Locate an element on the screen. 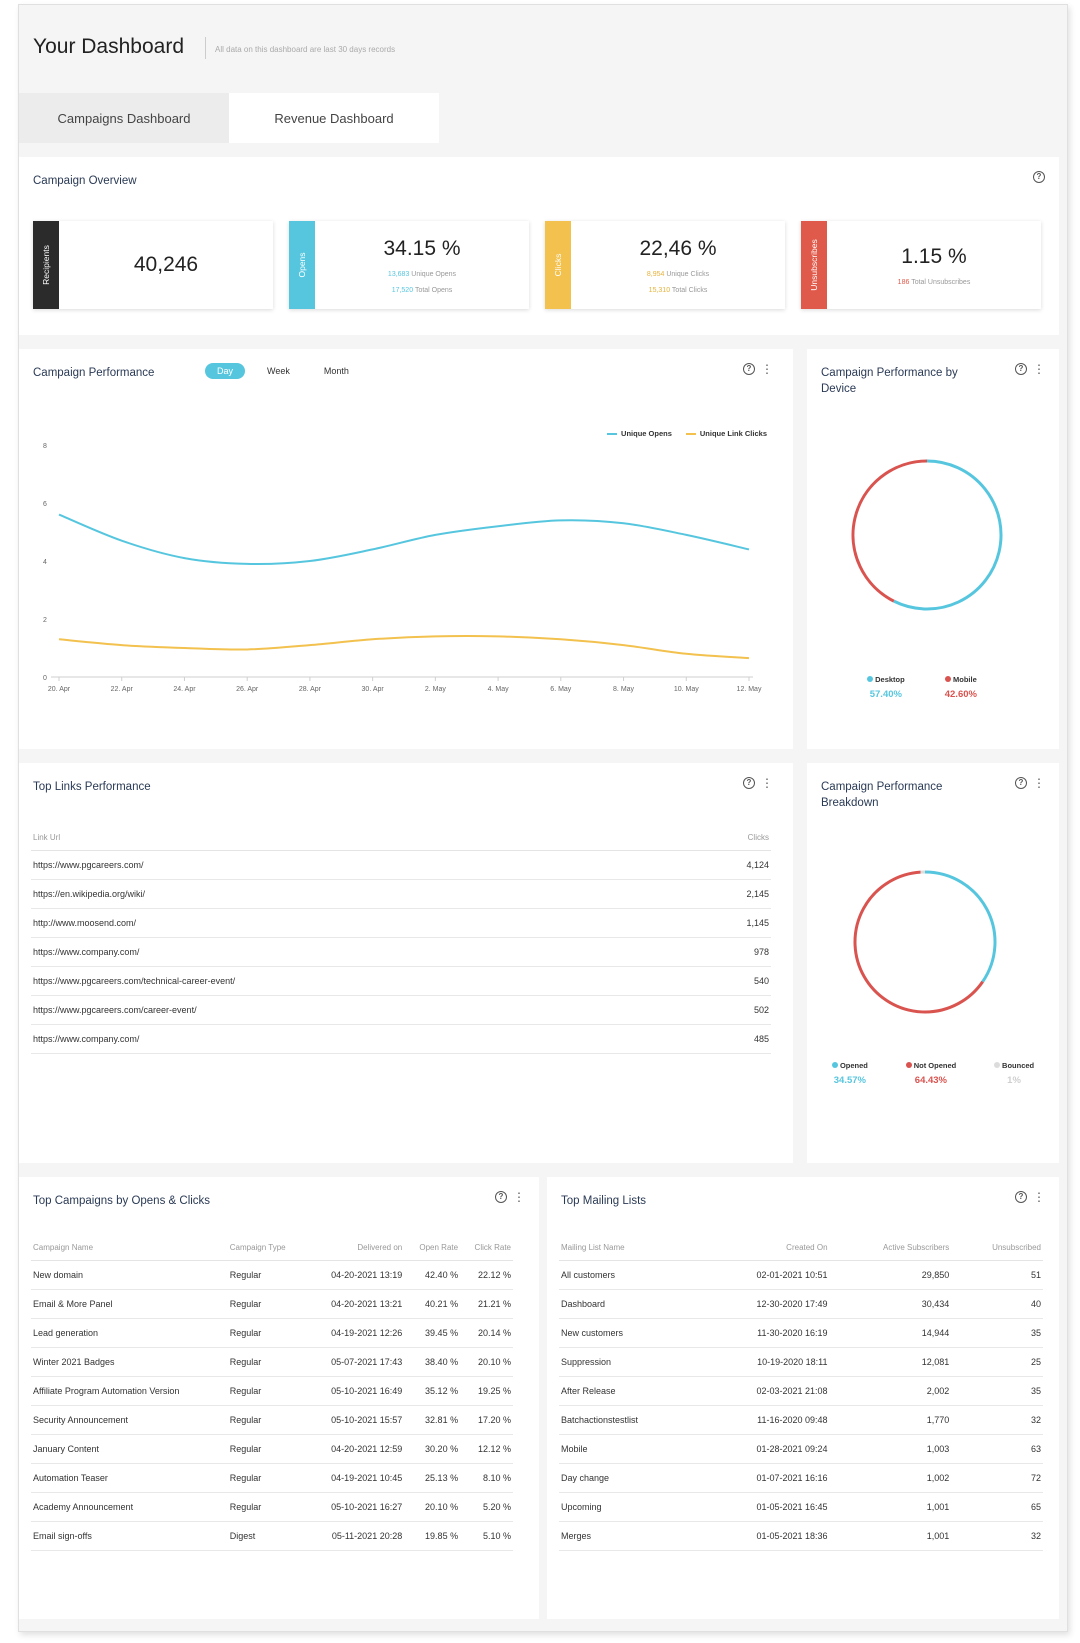  table-cell: 30,434 is located at coordinates (890, 1304).